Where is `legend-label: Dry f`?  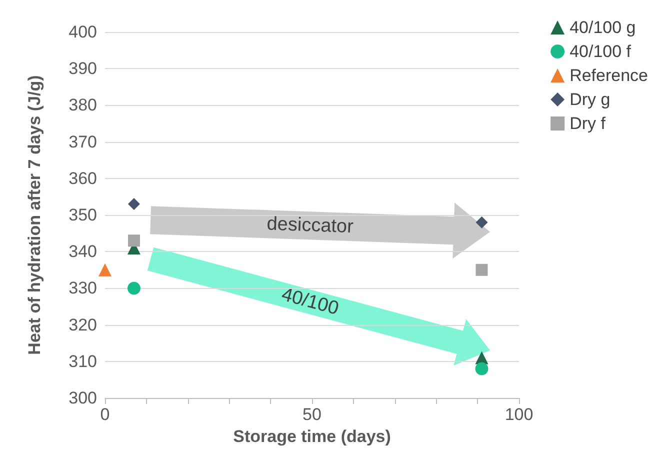 legend-label: Dry f is located at coordinates (588, 123).